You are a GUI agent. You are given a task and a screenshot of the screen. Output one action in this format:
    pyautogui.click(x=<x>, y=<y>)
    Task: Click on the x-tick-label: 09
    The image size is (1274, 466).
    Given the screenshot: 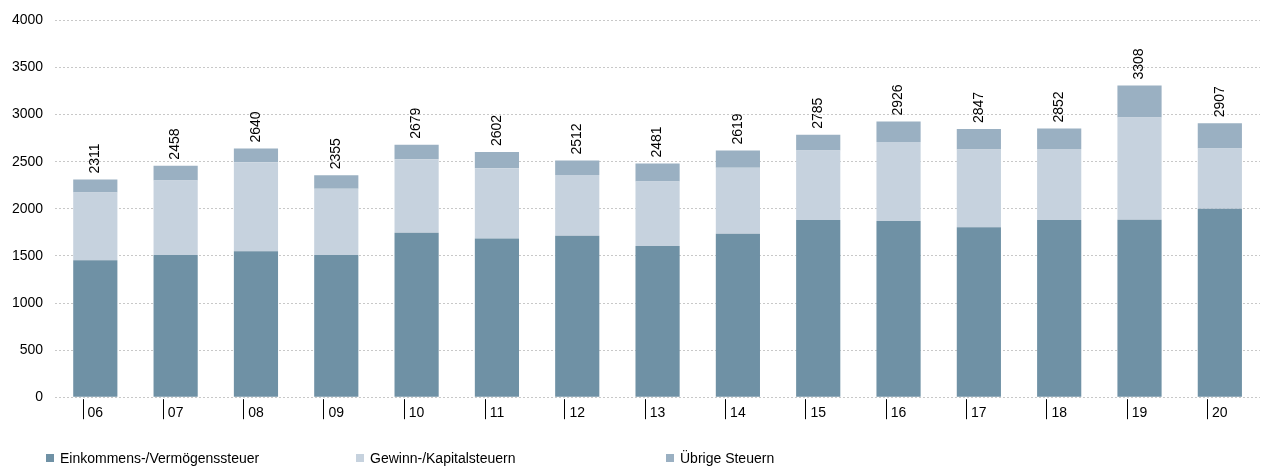 What is the action you would take?
    pyautogui.click(x=336, y=412)
    